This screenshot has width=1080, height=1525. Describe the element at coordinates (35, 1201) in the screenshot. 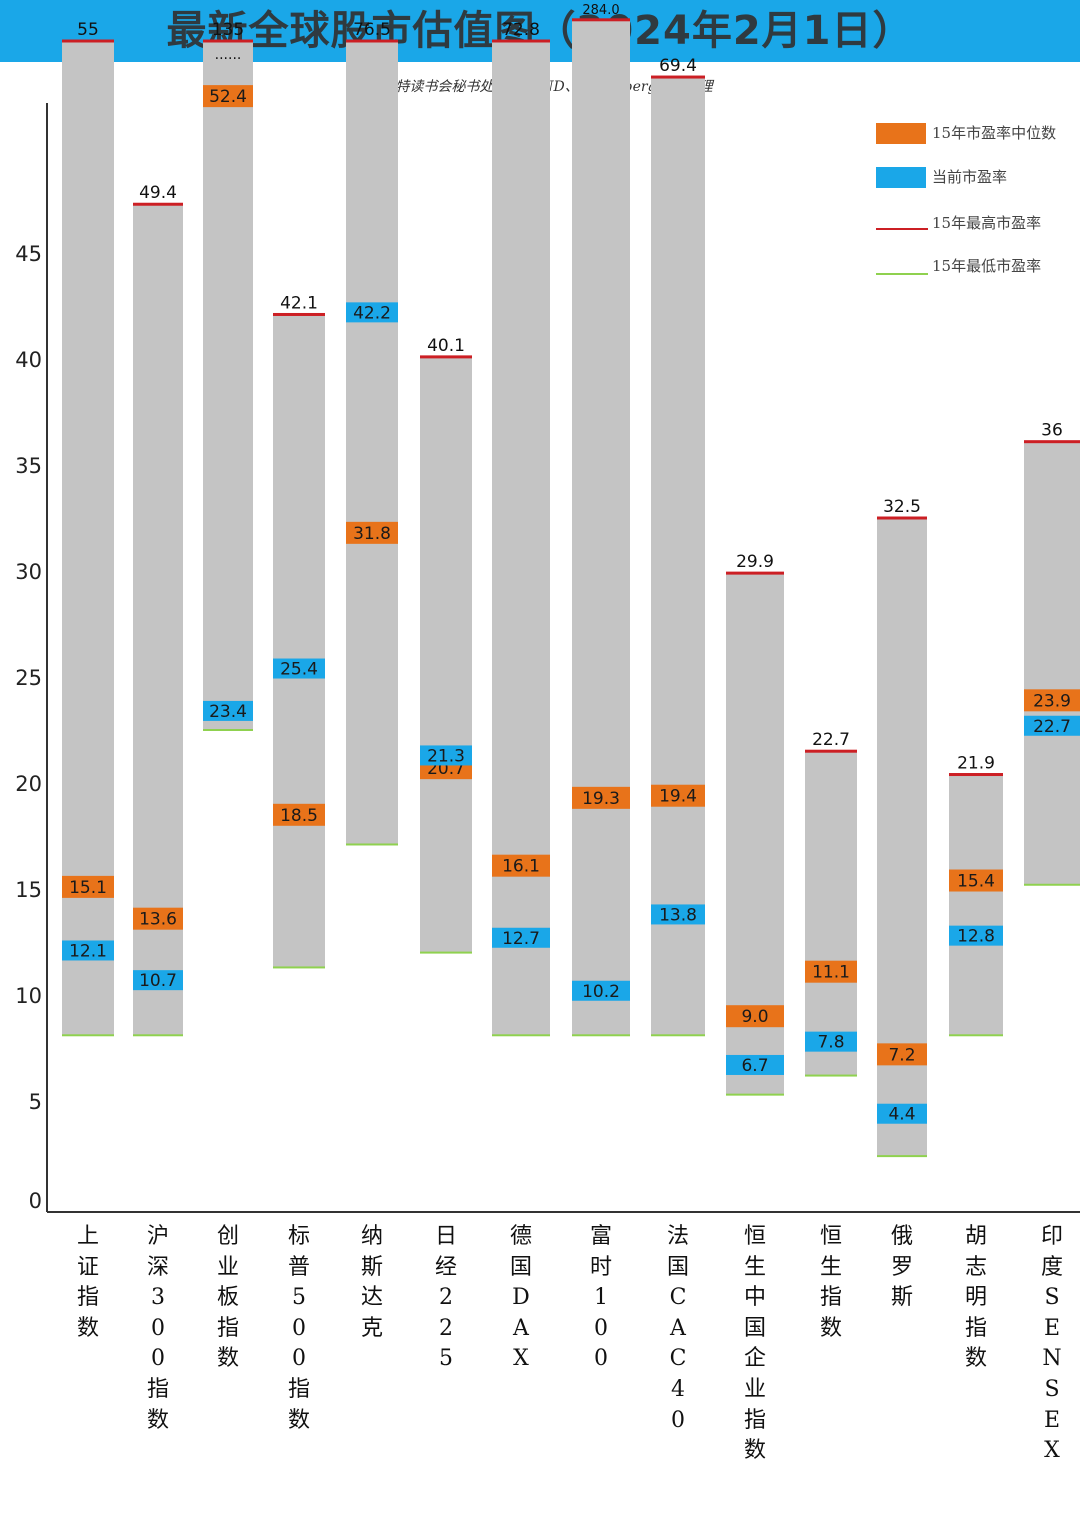

I see `y-tick-label: 0` at that location.